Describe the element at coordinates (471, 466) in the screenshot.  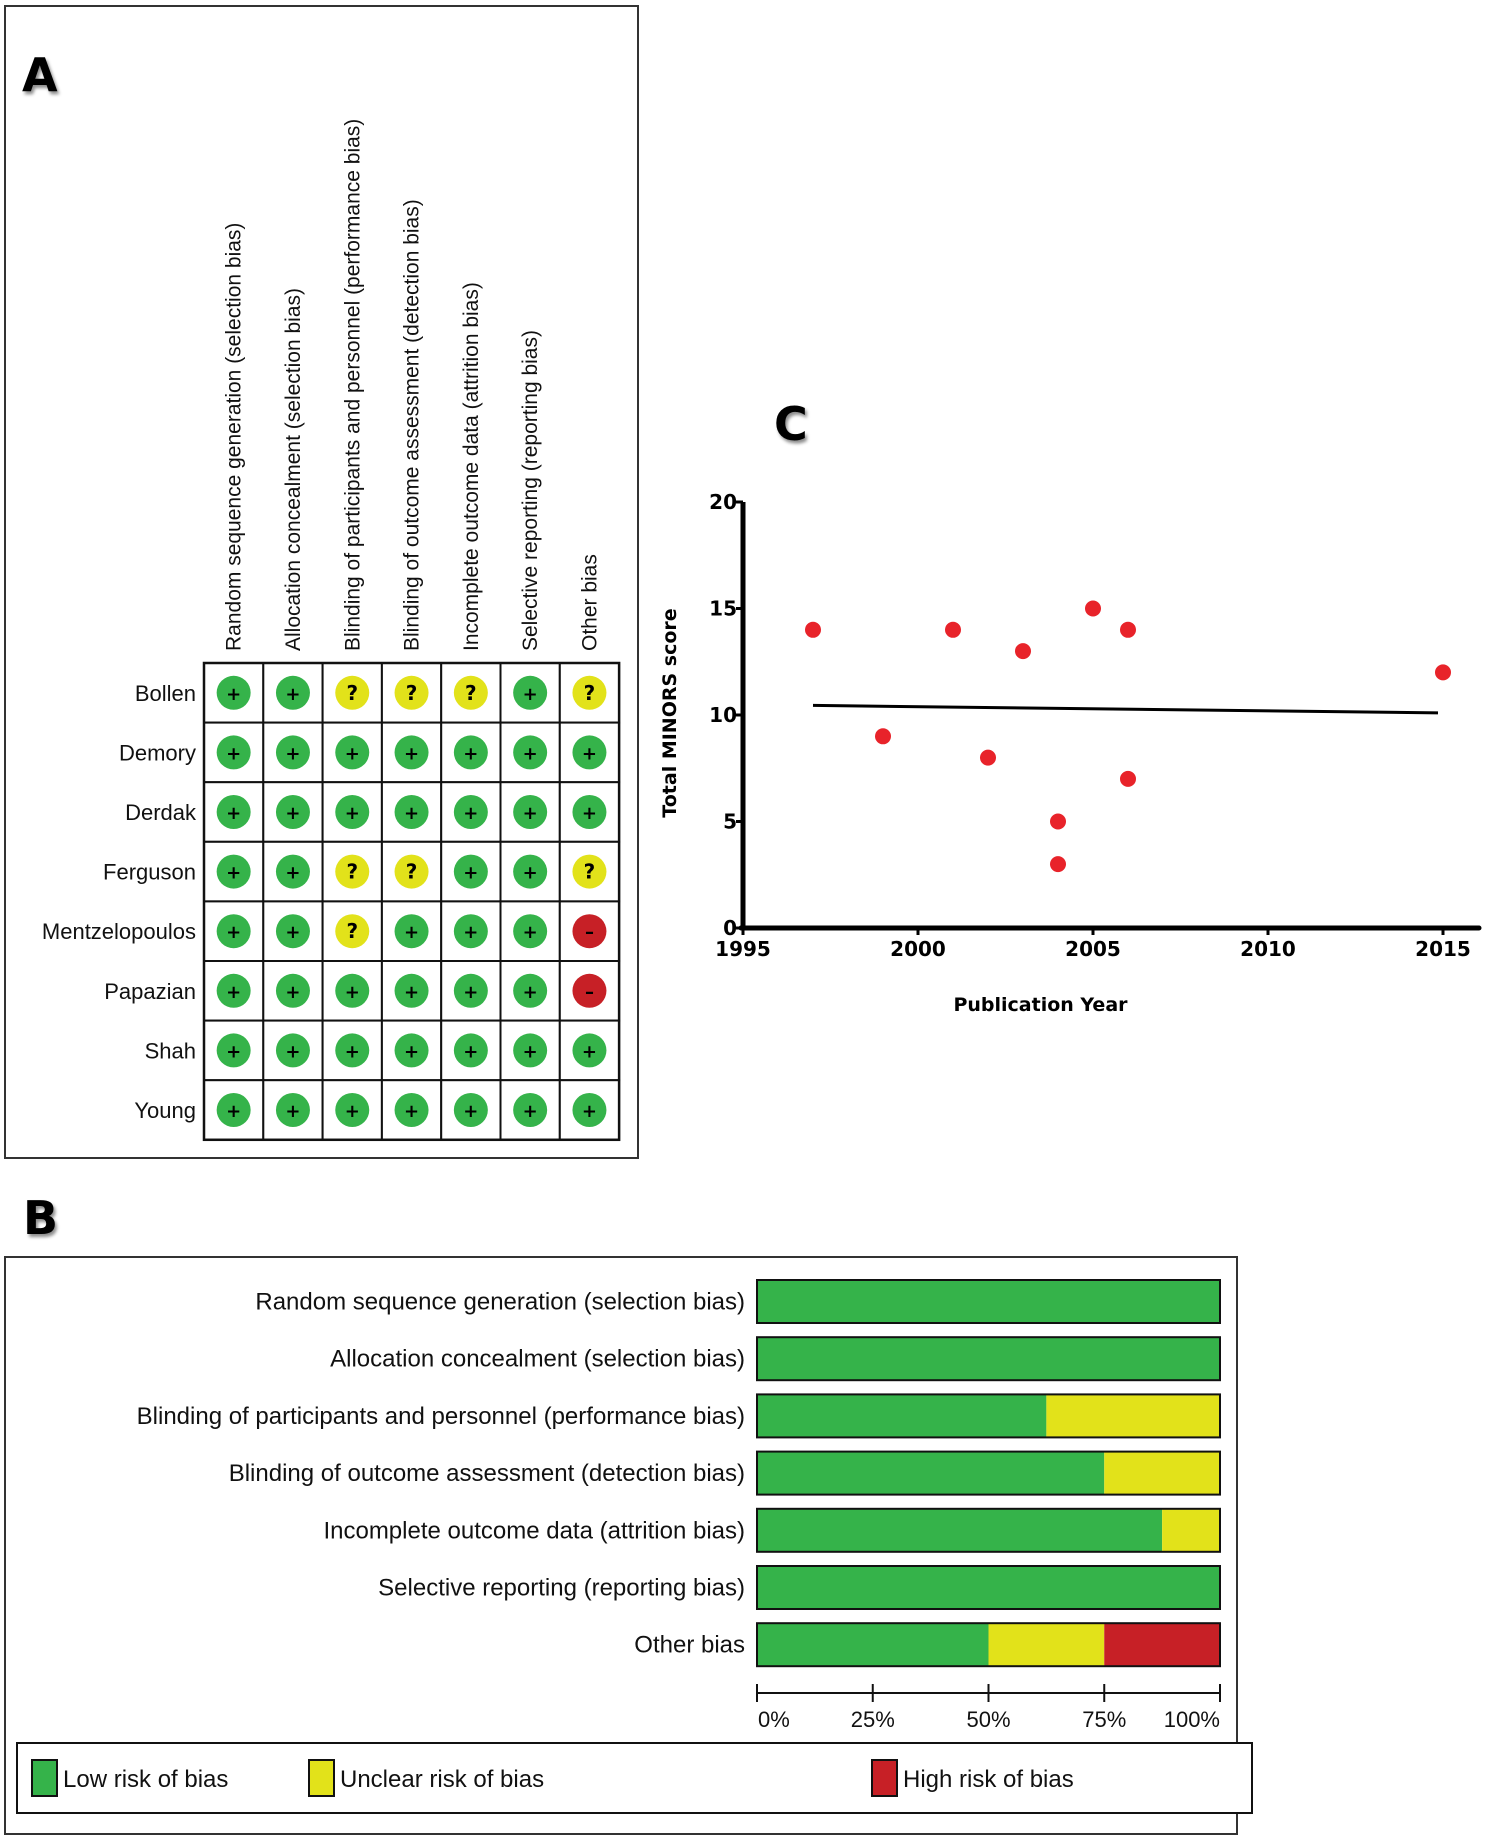
I see `column-header: Incomplete outcome data (attrition bias)` at that location.